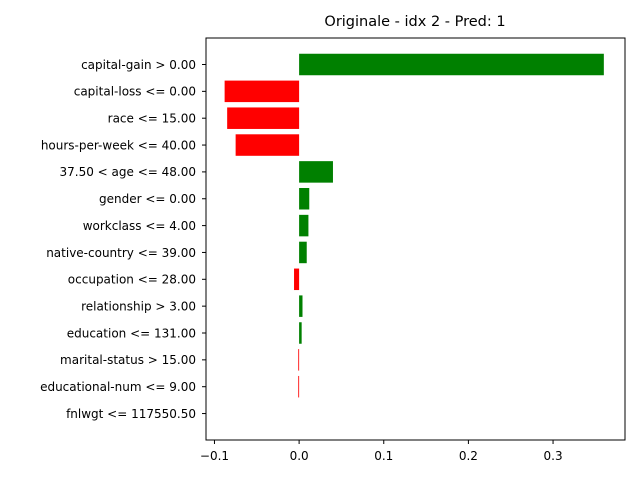 The image size is (640, 480). What do you see at coordinates (138, 65) in the screenshot?
I see `y-tick-label-0: capital-gain > 0.00` at bounding box center [138, 65].